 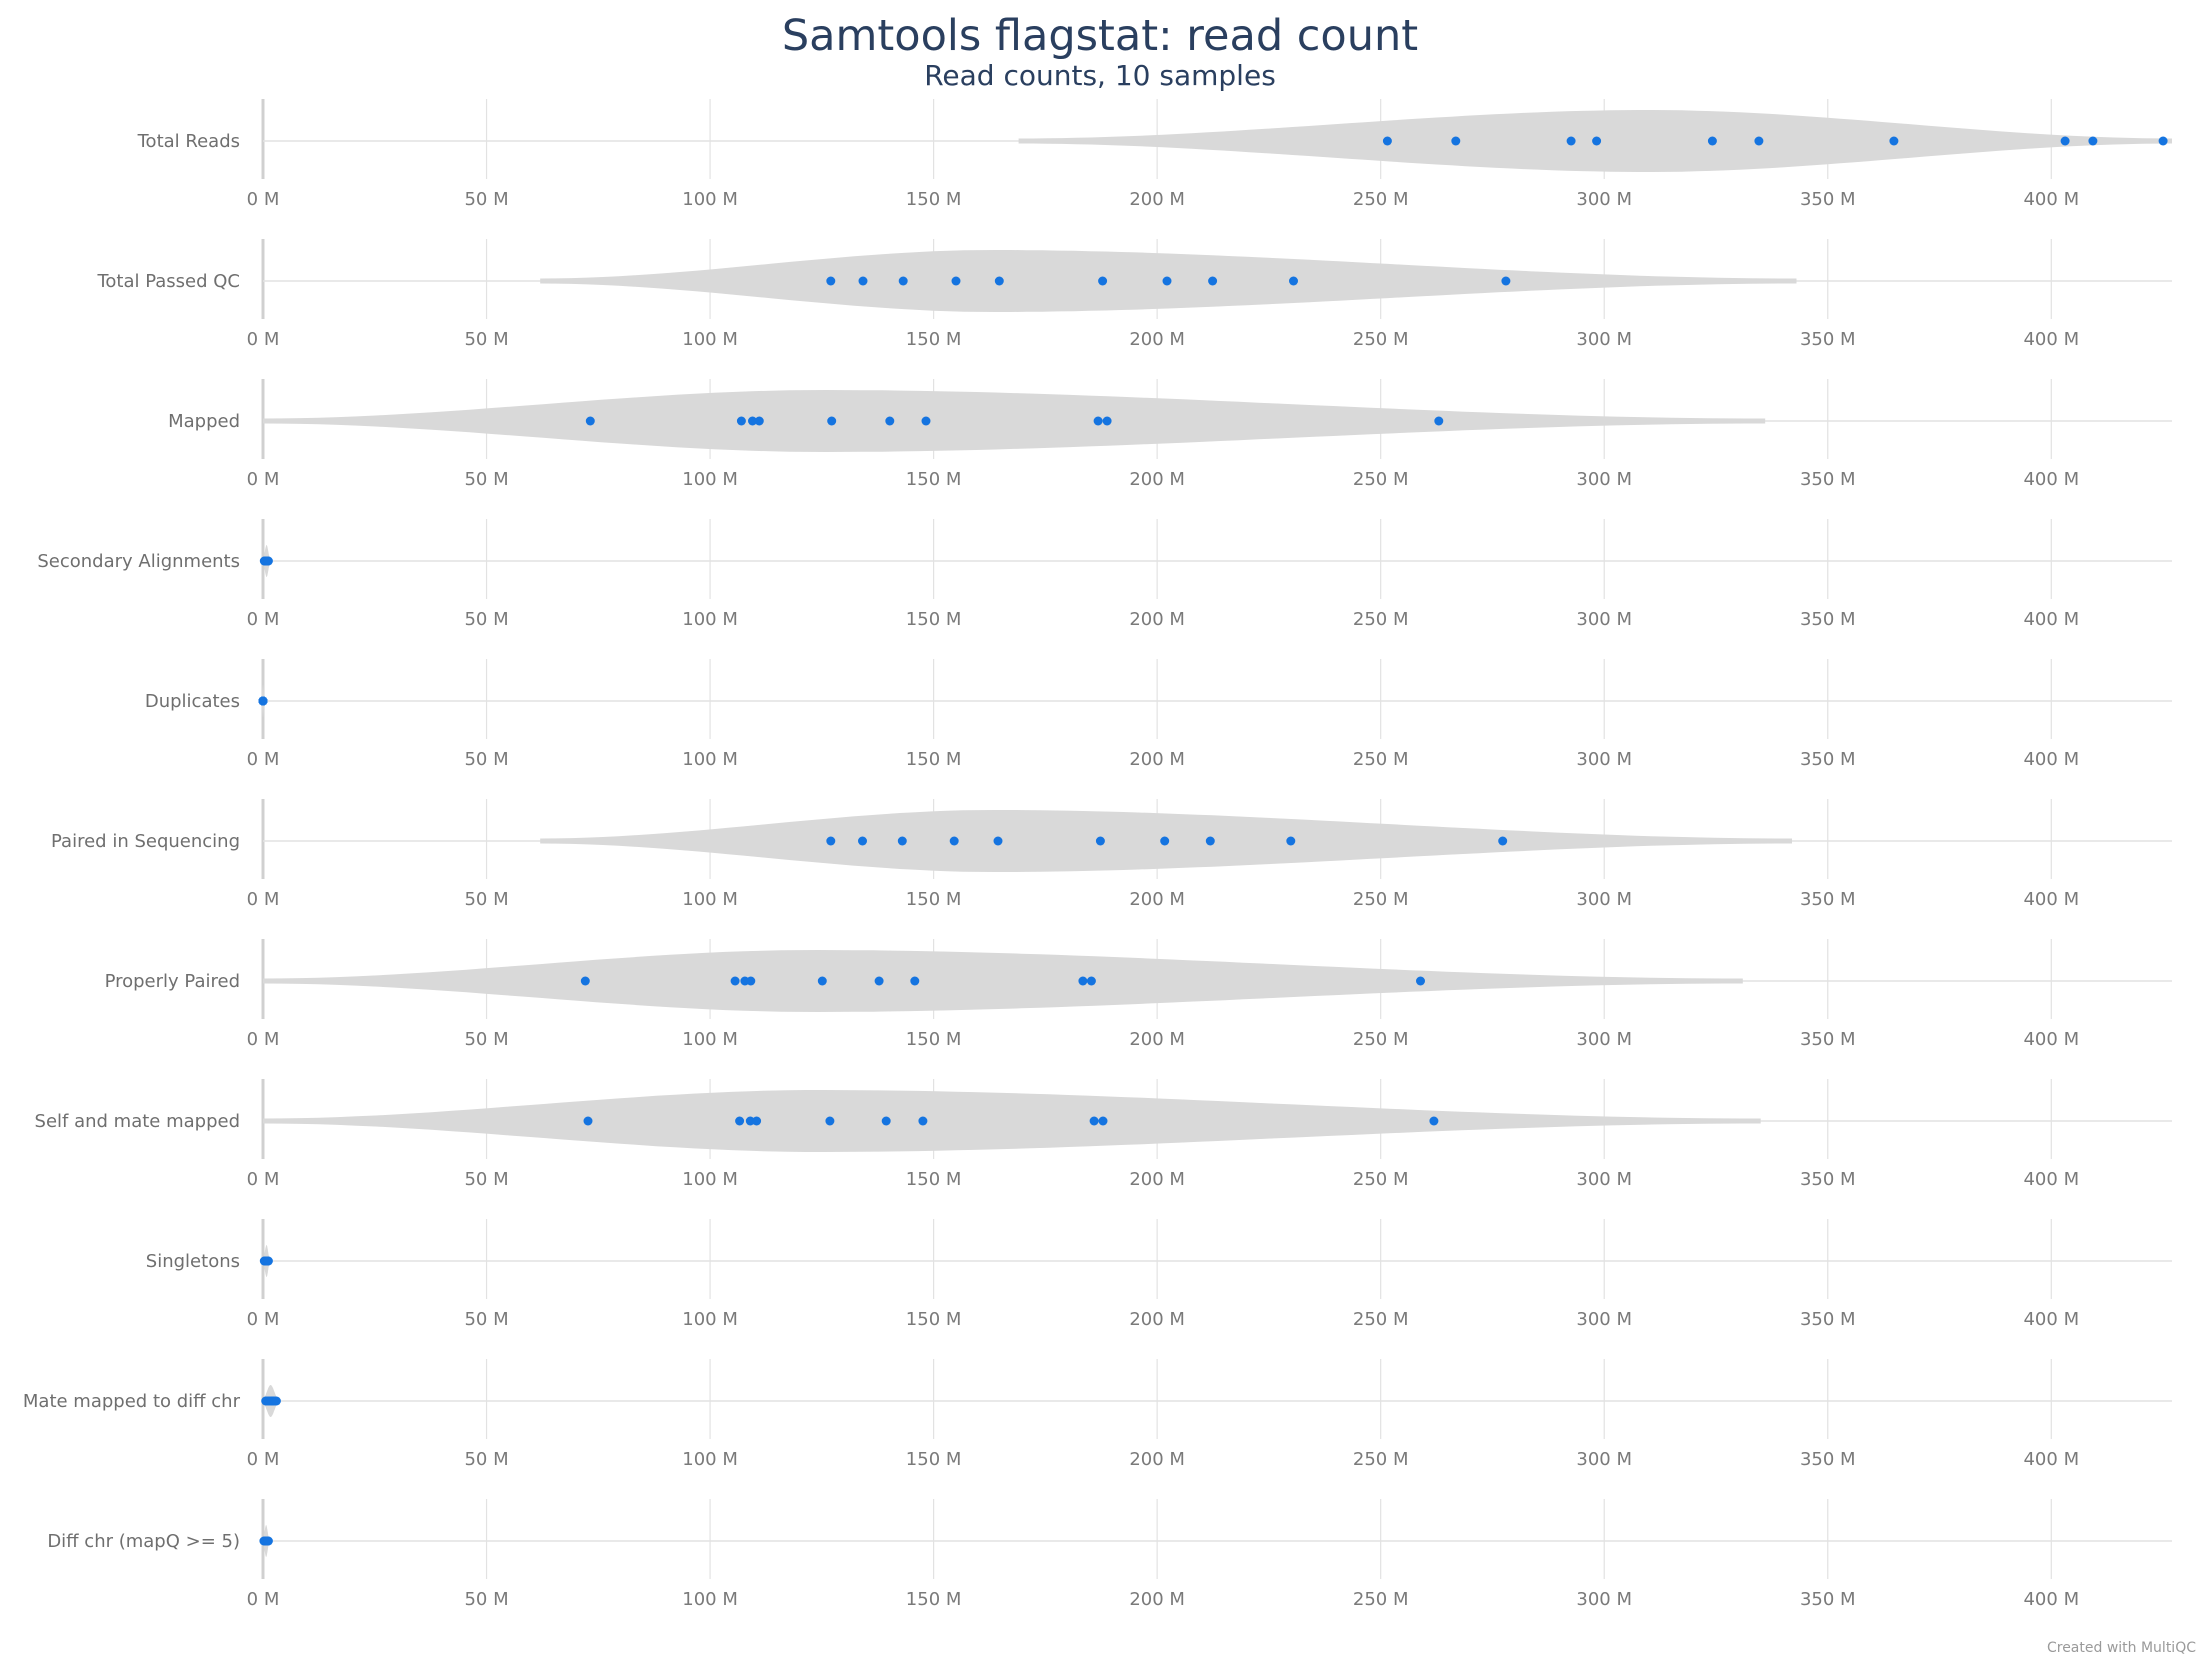 What do you see at coordinates (1100, 75) in the screenshot?
I see `chart-subtitle: Read counts, 10 samples` at bounding box center [1100, 75].